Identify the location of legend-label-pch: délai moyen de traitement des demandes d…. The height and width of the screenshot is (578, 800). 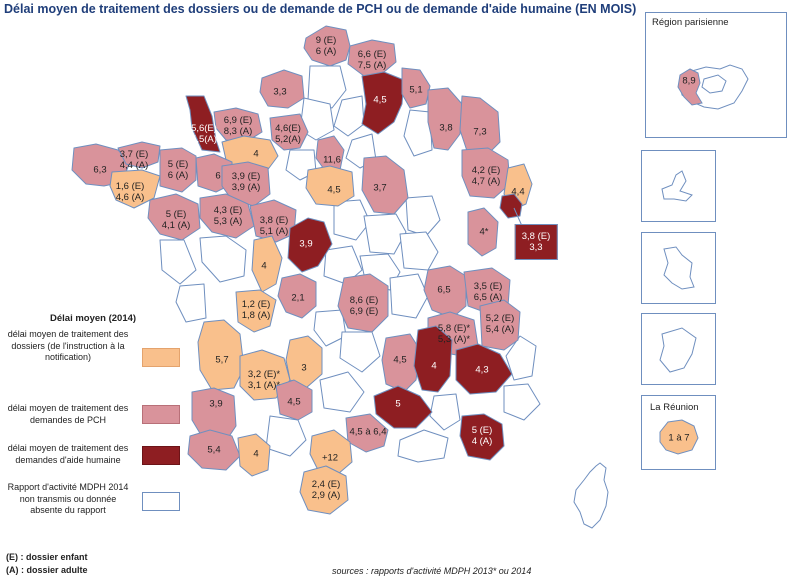
(68, 414).